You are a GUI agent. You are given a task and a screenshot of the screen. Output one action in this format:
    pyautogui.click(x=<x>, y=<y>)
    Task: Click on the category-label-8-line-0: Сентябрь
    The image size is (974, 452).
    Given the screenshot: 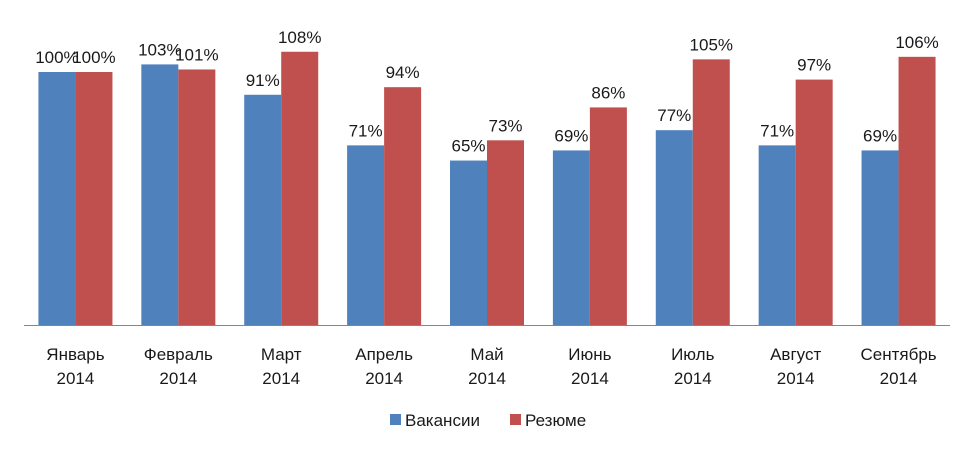 What is the action you would take?
    pyautogui.click(x=898, y=354)
    